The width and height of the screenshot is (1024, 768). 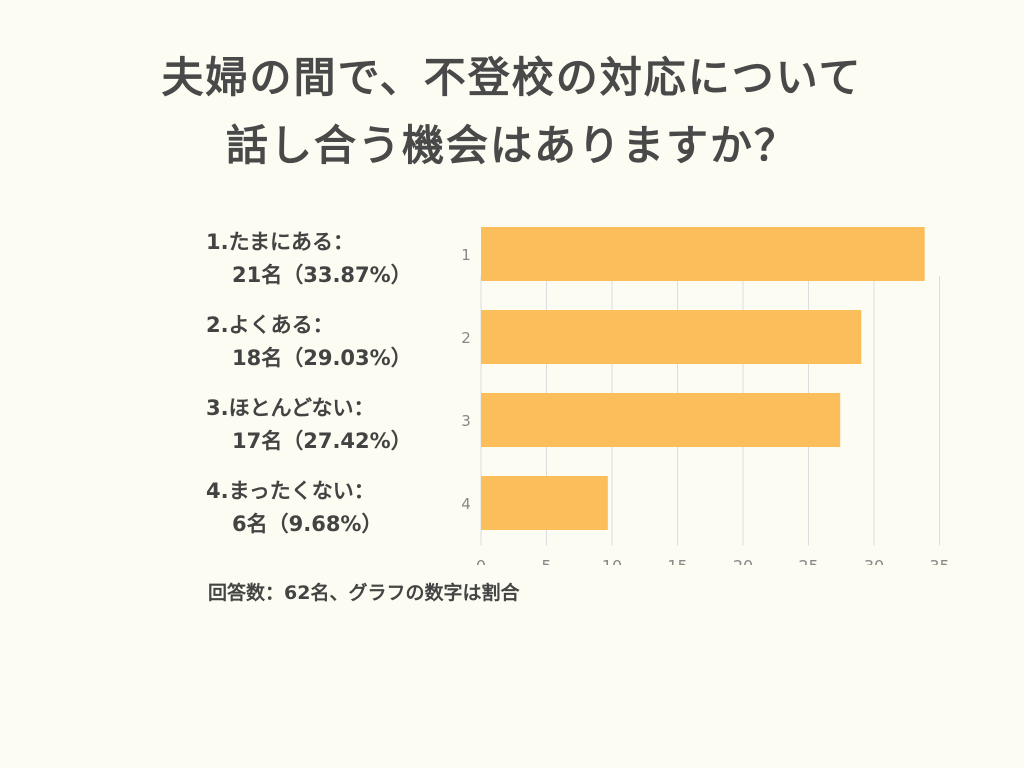 What do you see at coordinates (290, 408) in the screenshot?
I see `category-label-text: 3.ほとんどない：` at bounding box center [290, 408].